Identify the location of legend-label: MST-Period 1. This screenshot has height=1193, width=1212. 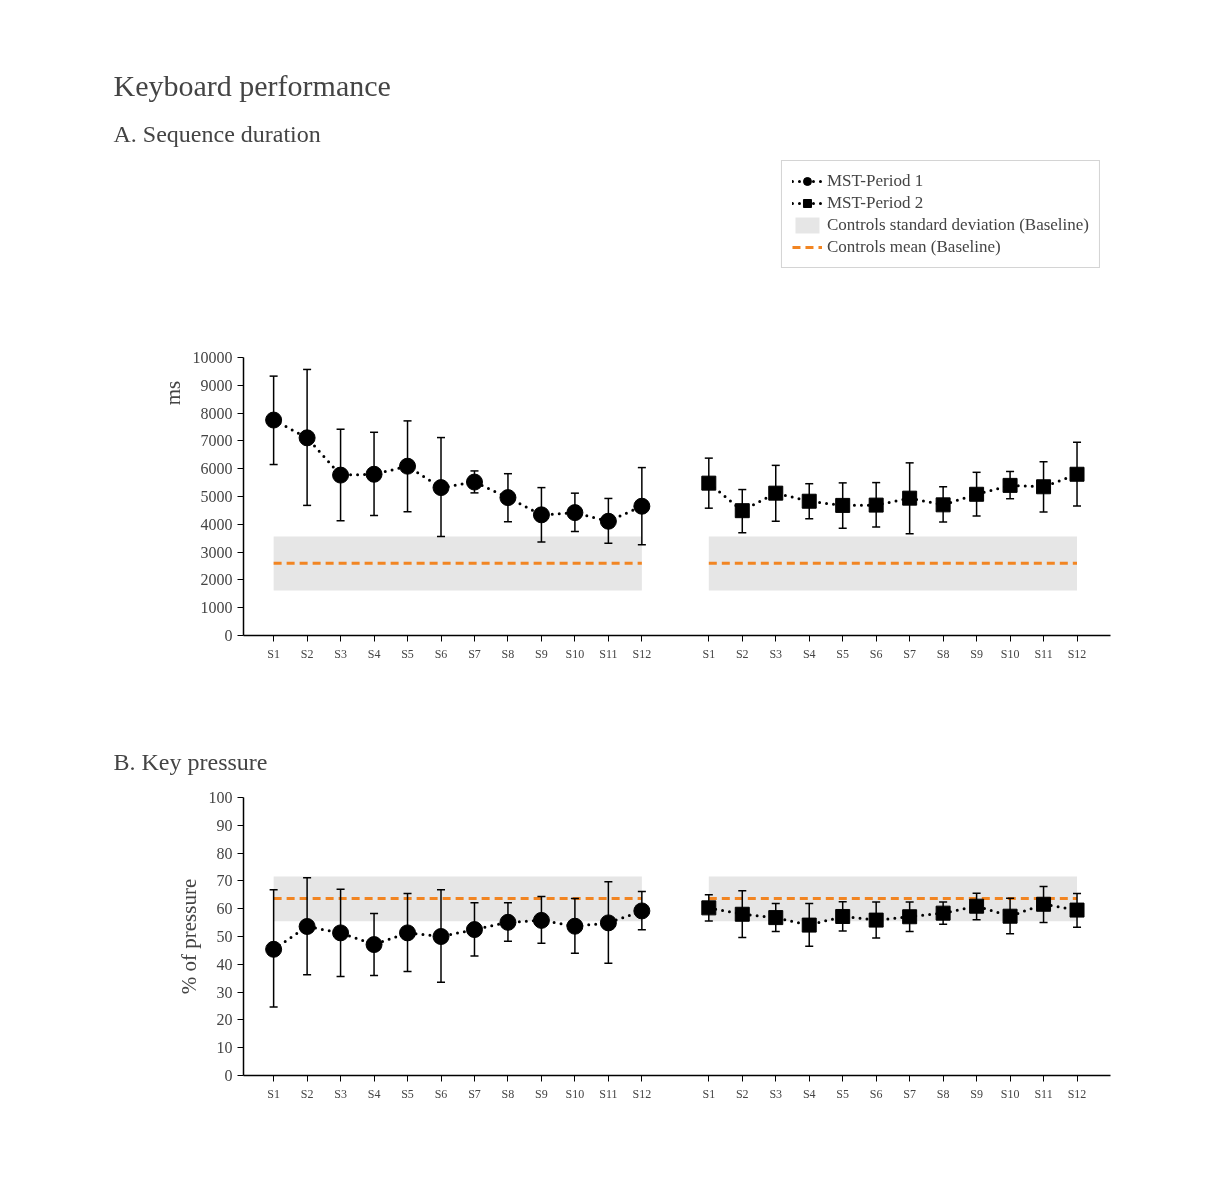
(875, 181).